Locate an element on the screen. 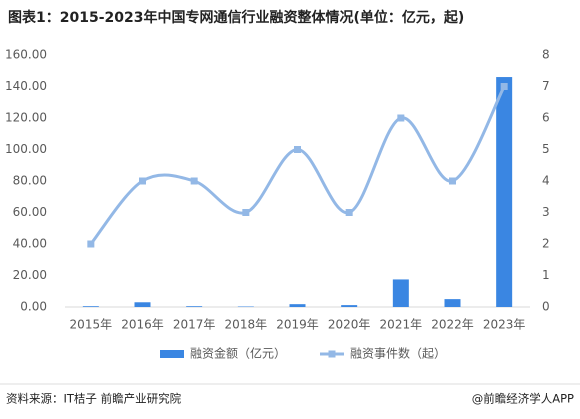 The image size is (580, 419). y2-tick-label: 7 is located at coordinates (546, 86).